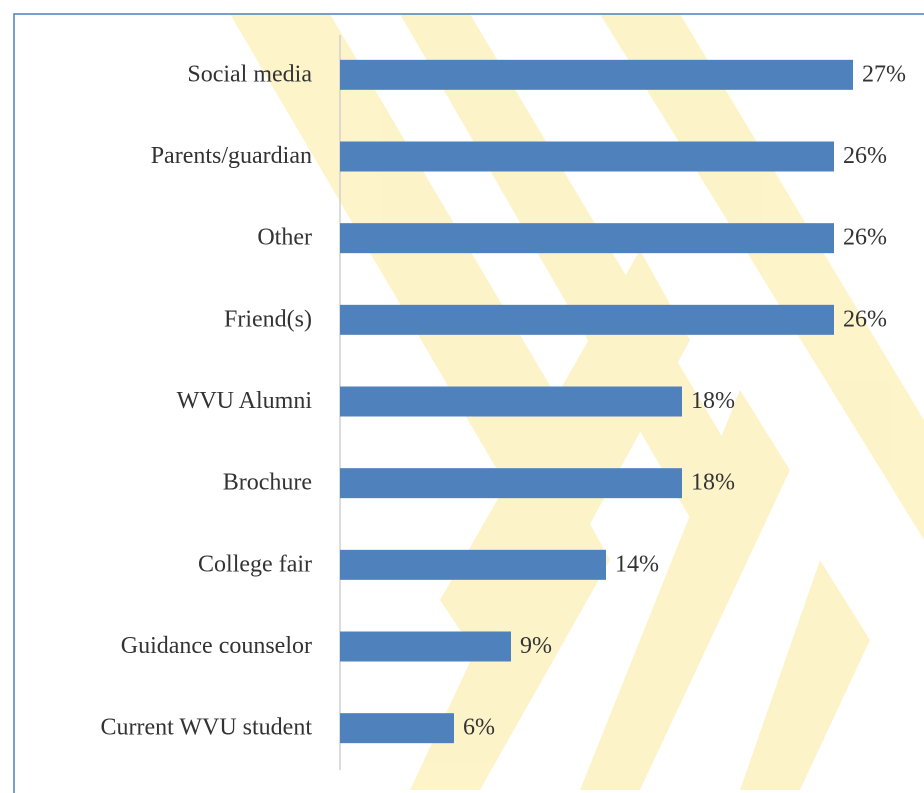 This screenshot has height=793, width=924. What do you see at coordinates (637, 564) in the screenshot?
I see `value-label: 14%` at bounding box center [637, 564].